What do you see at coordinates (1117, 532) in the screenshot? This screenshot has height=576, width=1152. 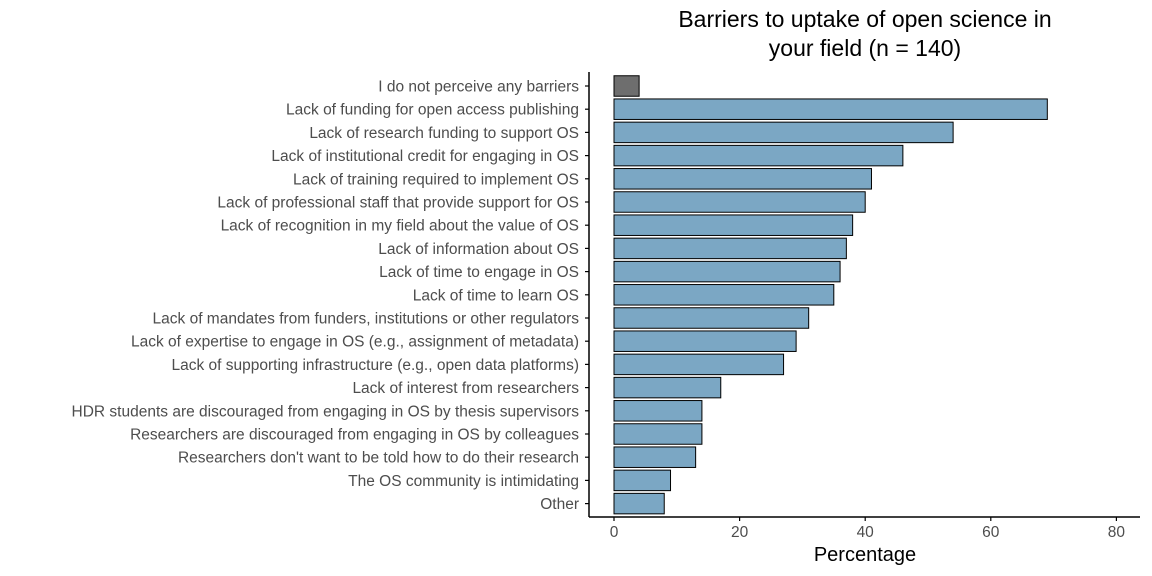 I see `x-tick-label: 80` at bounding box center [1117, 532].